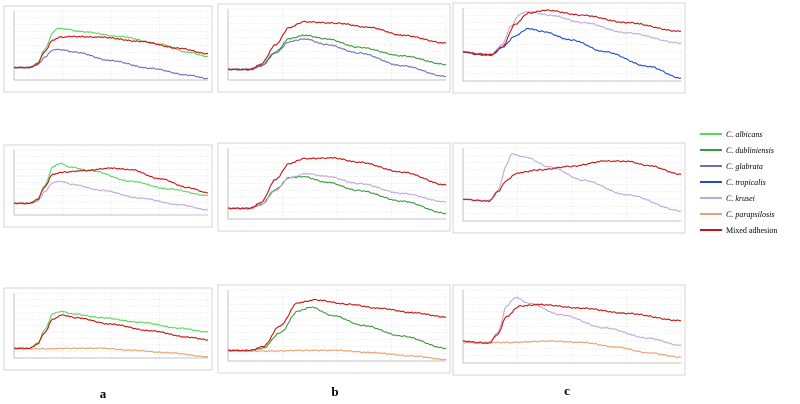 The image size is (800, 404). I want to click on legend-item: C. krusei, so click(727, 198).